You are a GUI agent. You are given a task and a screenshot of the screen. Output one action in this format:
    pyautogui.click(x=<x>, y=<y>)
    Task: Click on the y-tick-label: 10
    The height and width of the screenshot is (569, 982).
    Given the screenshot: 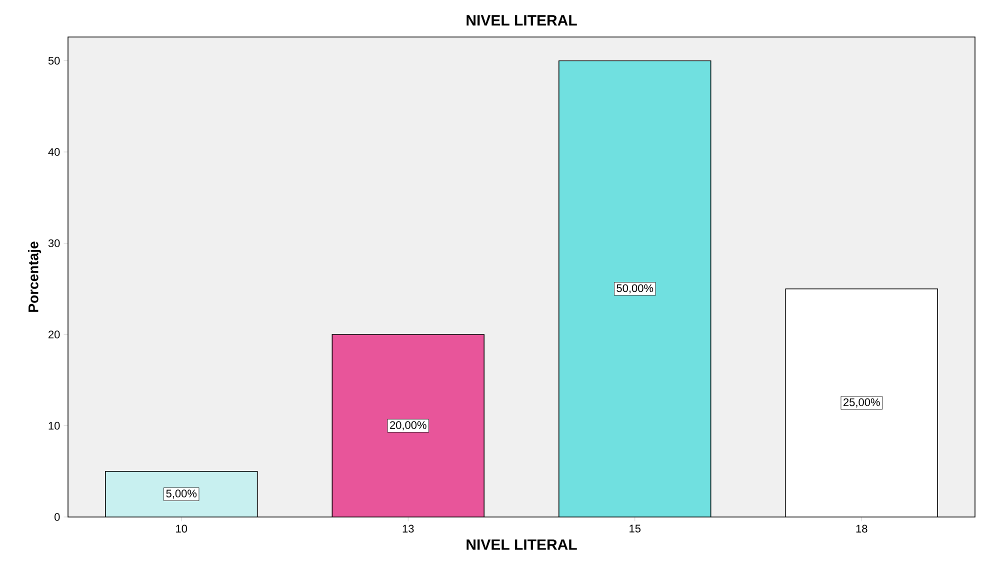 What is the action you would take?
    pyautogui.click(x=54, y=426)
    